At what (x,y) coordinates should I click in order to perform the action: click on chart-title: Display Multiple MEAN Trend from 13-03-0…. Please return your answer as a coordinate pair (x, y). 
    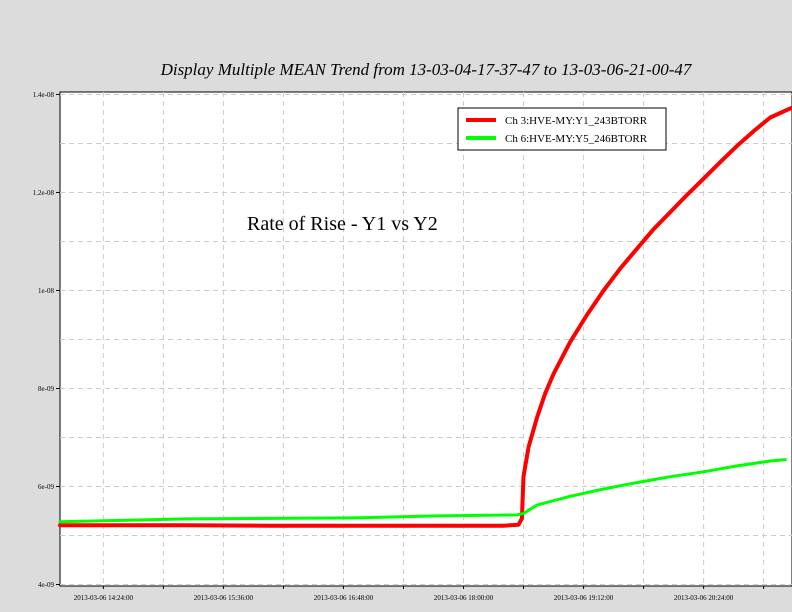
    Looking at the image, I should click on (426, 69).